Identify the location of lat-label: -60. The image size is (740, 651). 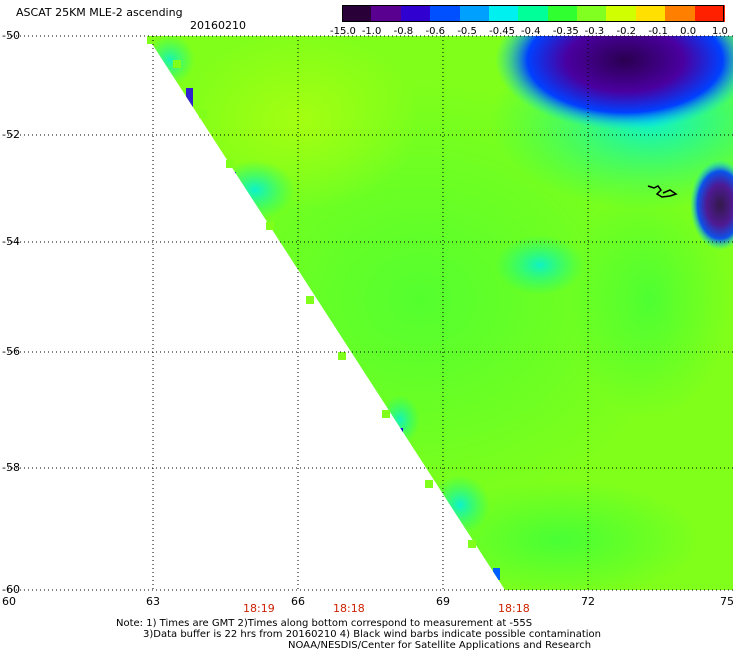
(11, 589).